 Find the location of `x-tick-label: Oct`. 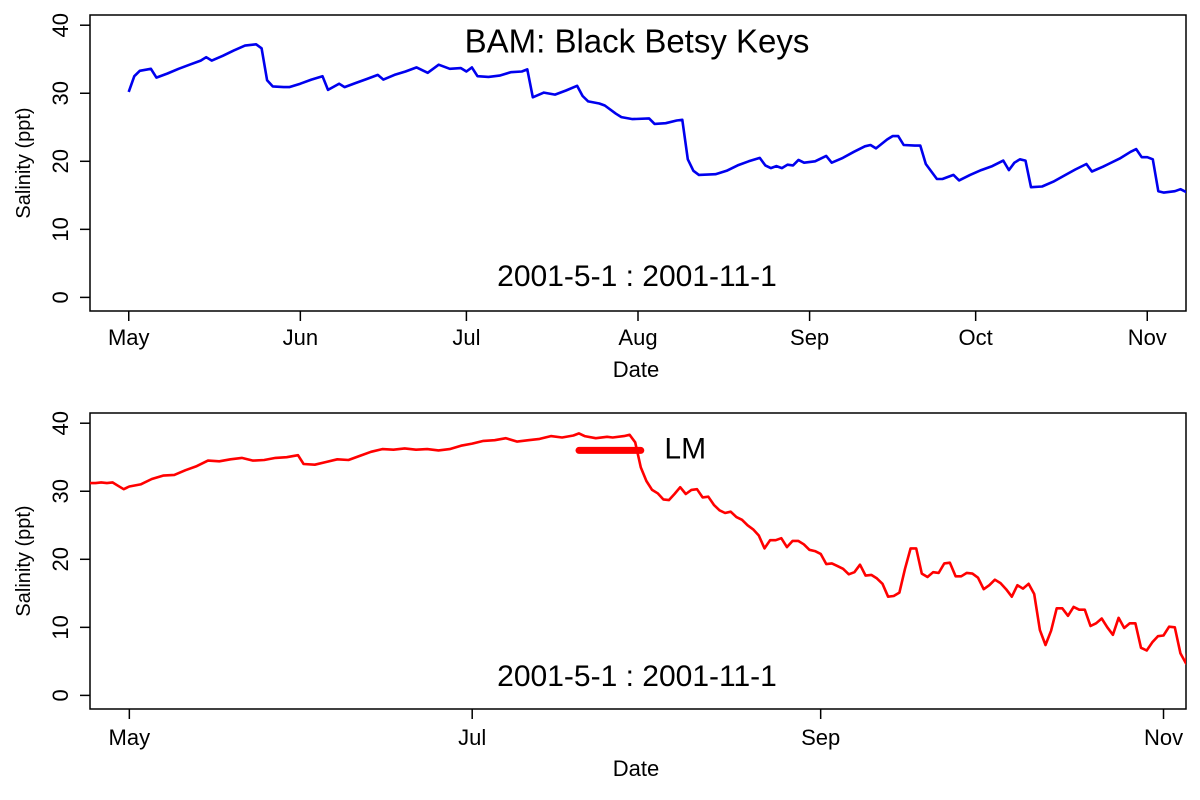

x-tick-label: Oct is located at coordinates (976, 337).